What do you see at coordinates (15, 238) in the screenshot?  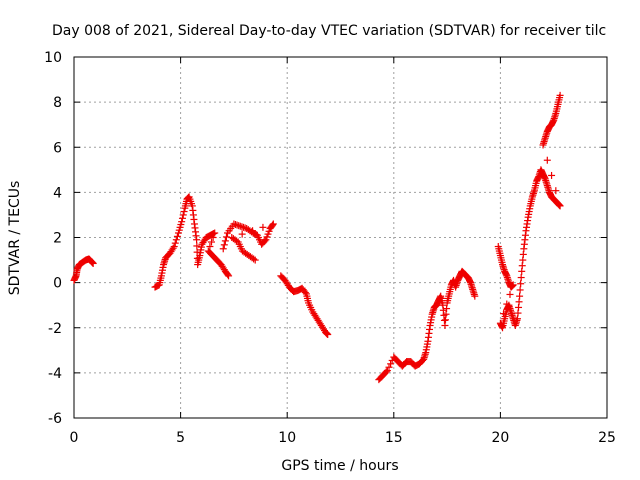 I see `y-axis-label: SDTVAR / TECUs` at bounding box center [15, 238].